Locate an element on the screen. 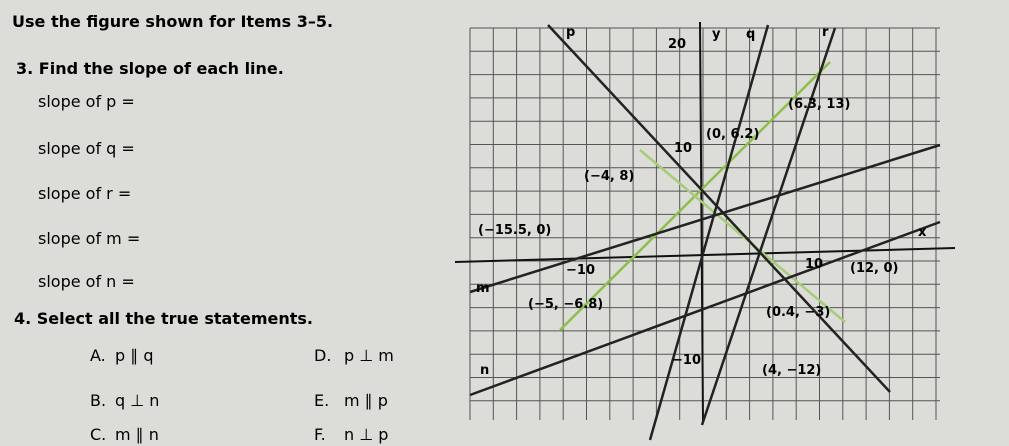 This screenshot has height=446, width=1009. option-text: q ⊥ n is located at coordinates (137, 400).